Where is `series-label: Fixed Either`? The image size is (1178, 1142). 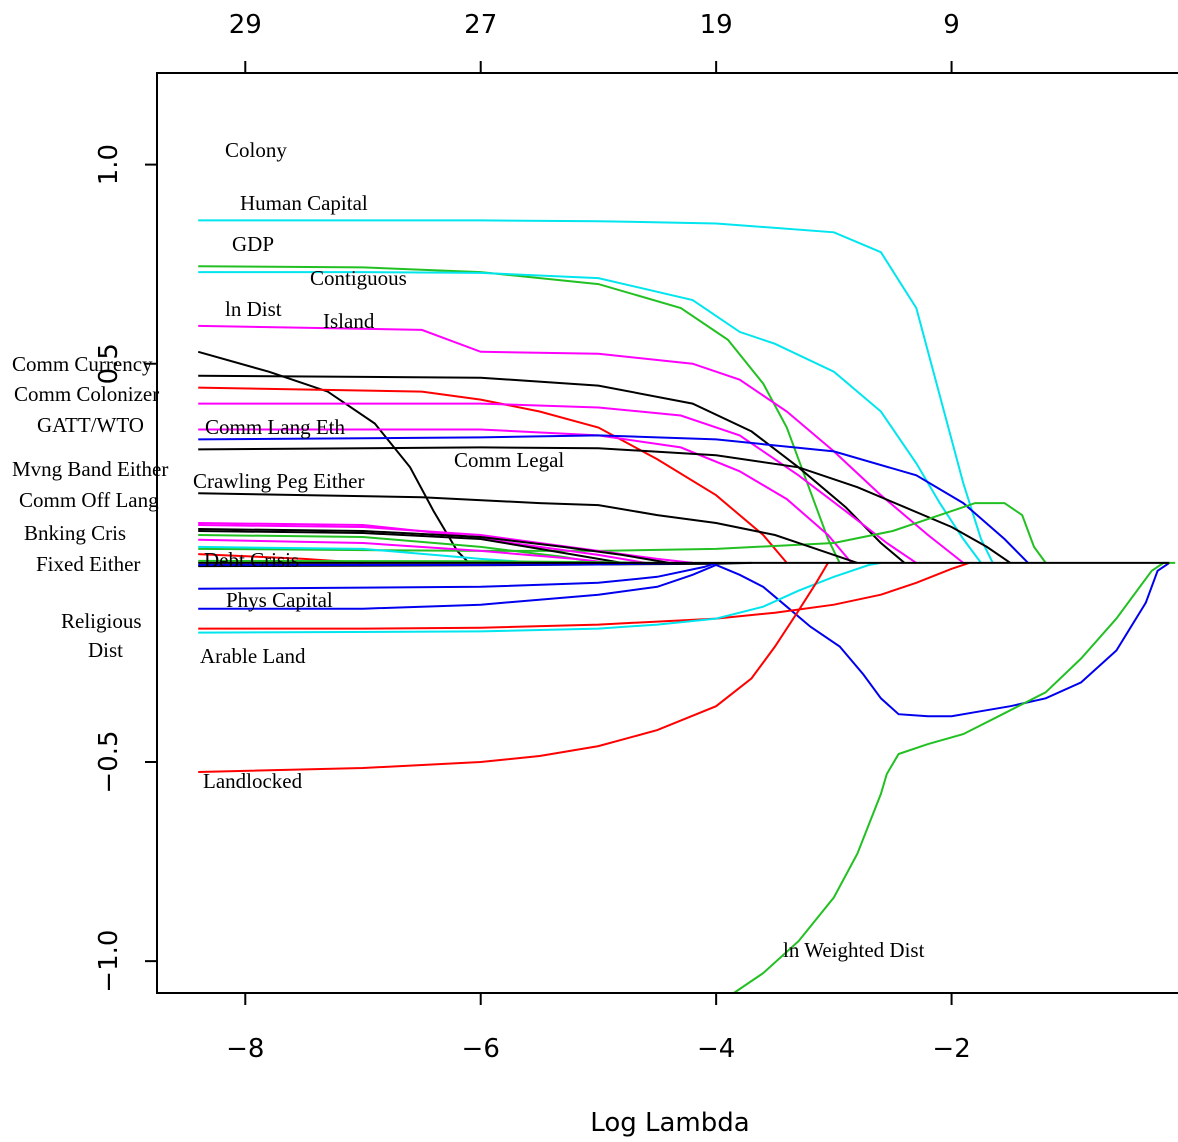
series-label: Fixed Either is located at coordinates (88, 564).